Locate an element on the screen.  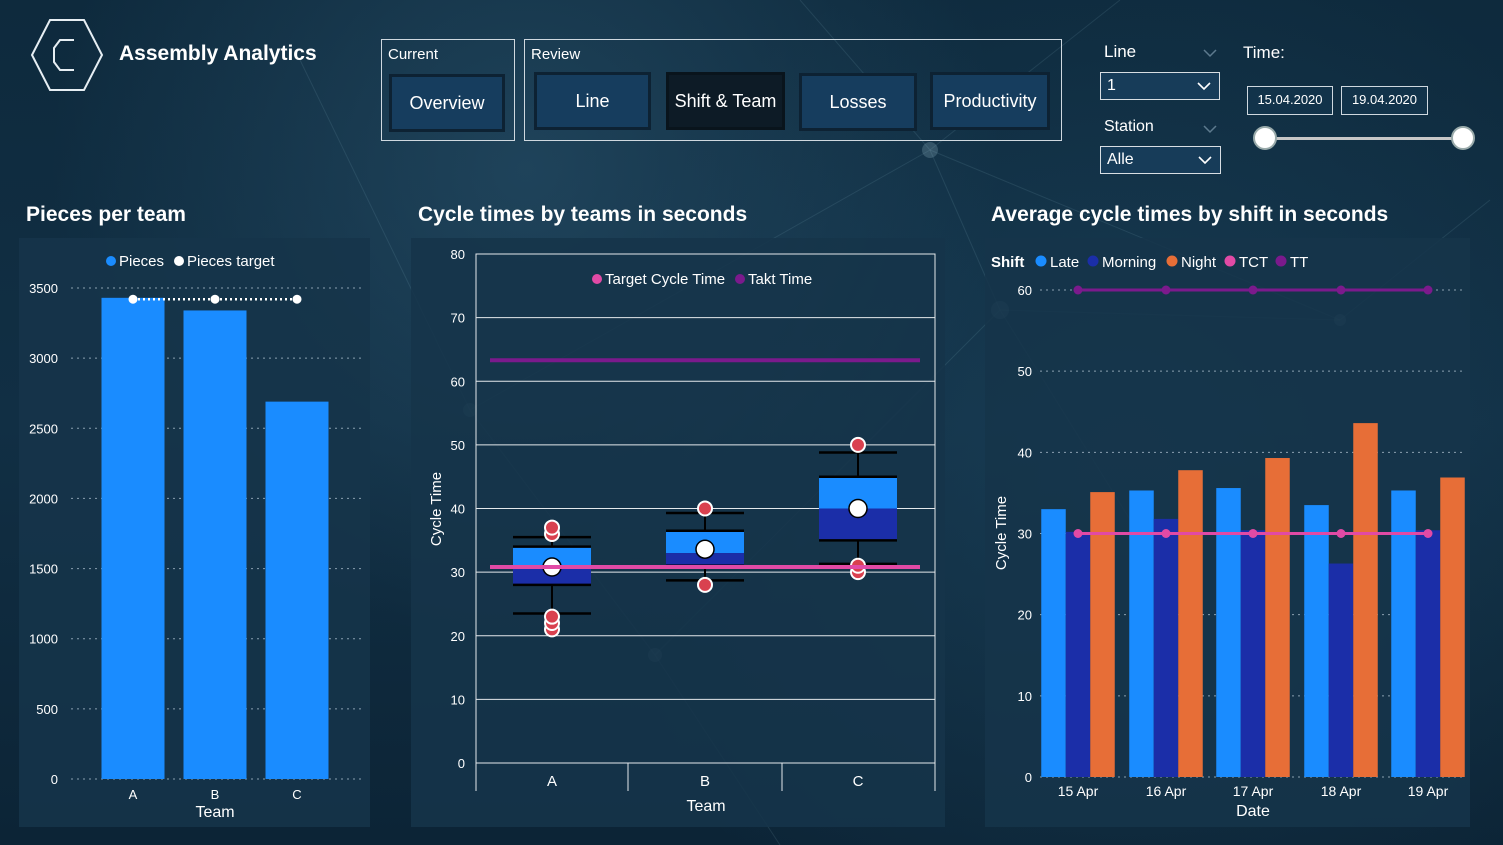
box-lower-team-a is located at coordinates (552, 576).